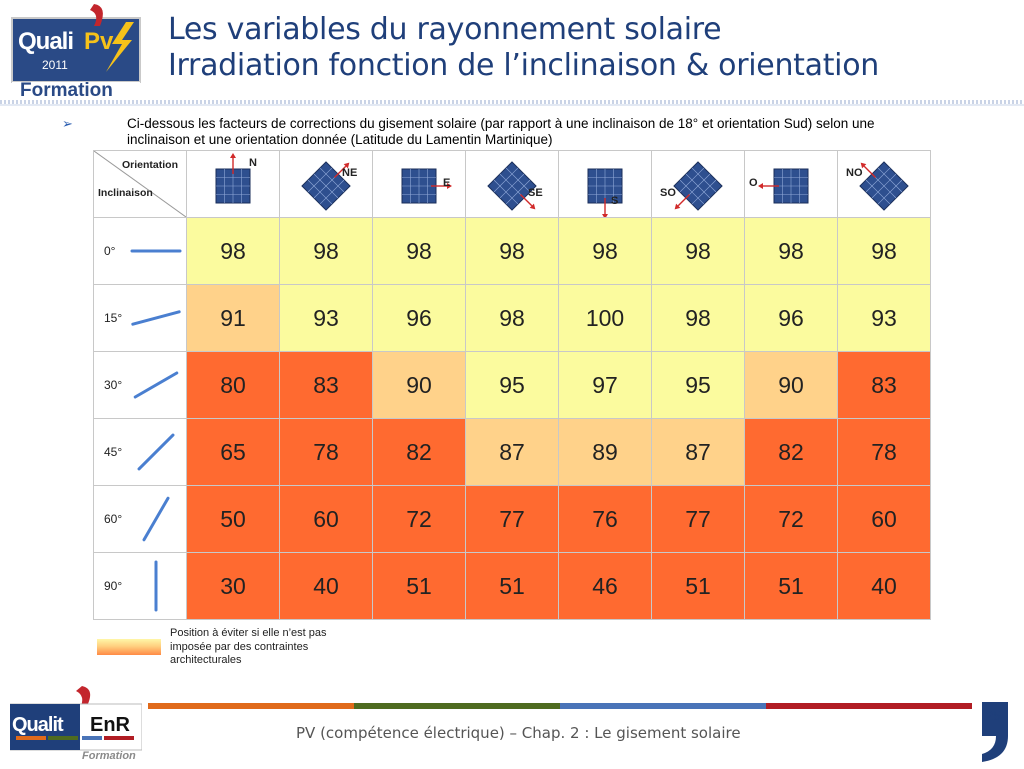 This screenshot has height=769, width=1024. I want to click on footer-logo-word1: Qualit, so click(38, 725).